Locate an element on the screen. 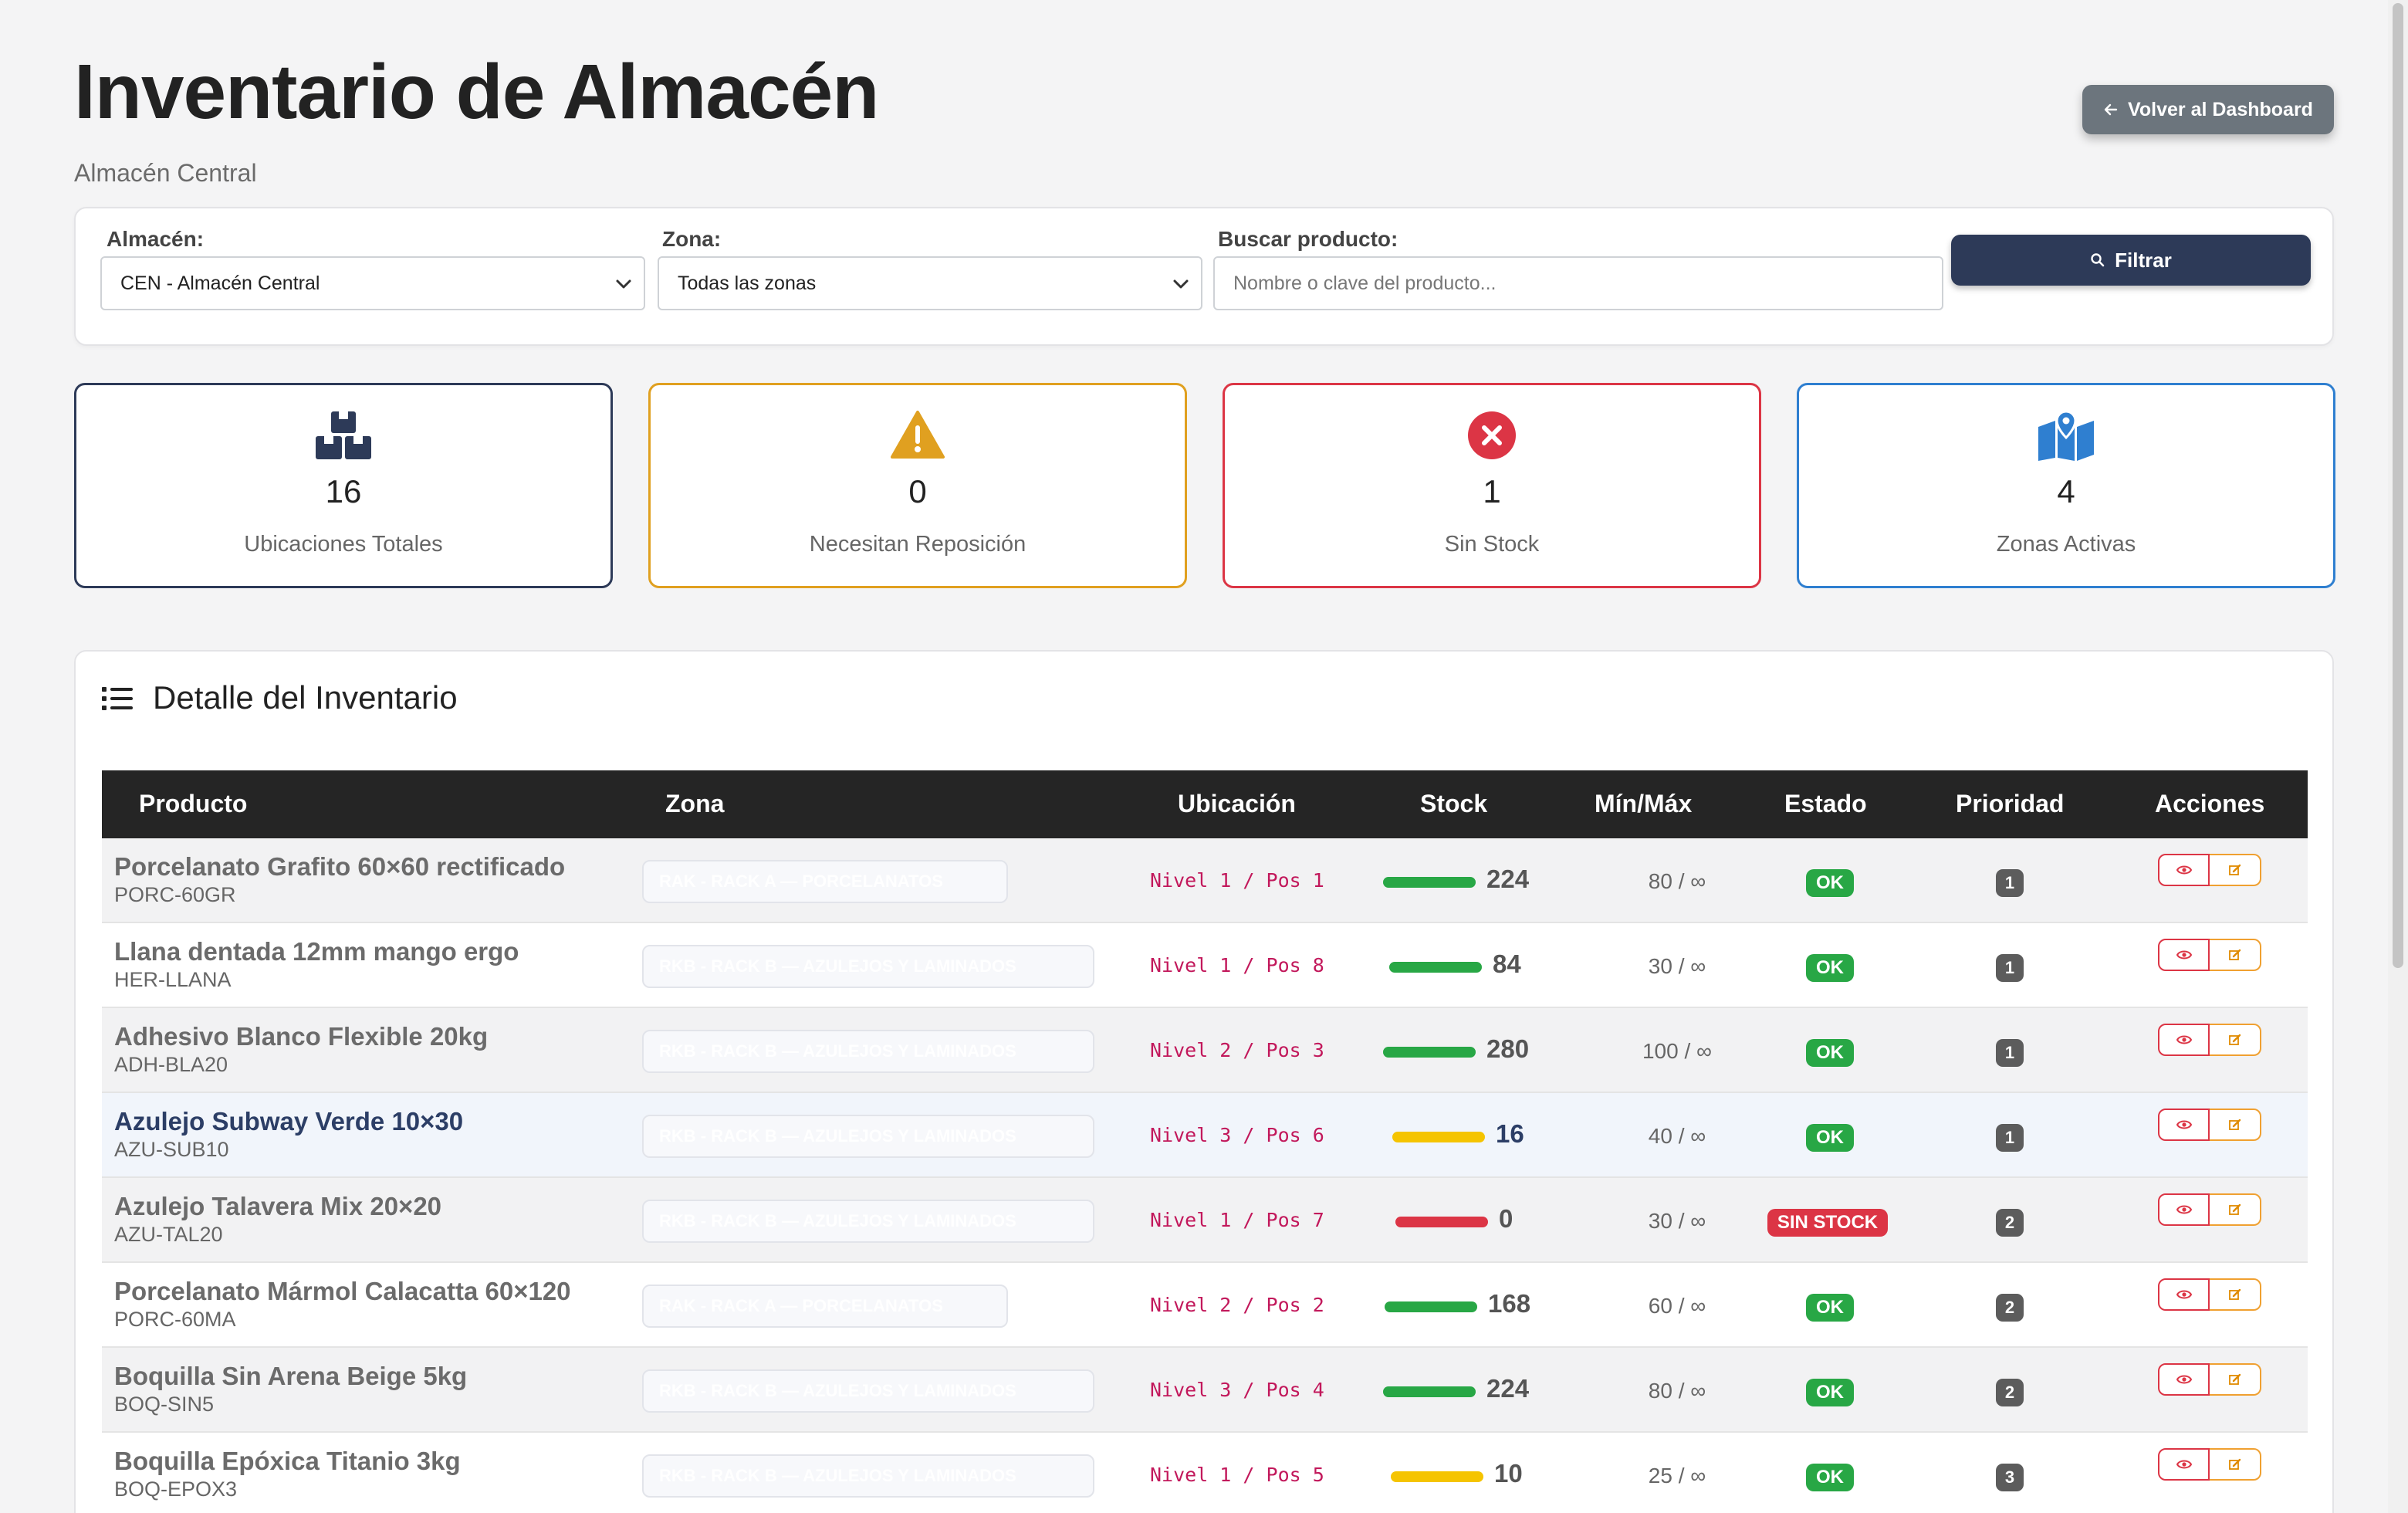 Image resolution: width=2408 pixels, height=1513 pixels. product-code: PORC-60MA is located at coordinates (175, 1319).